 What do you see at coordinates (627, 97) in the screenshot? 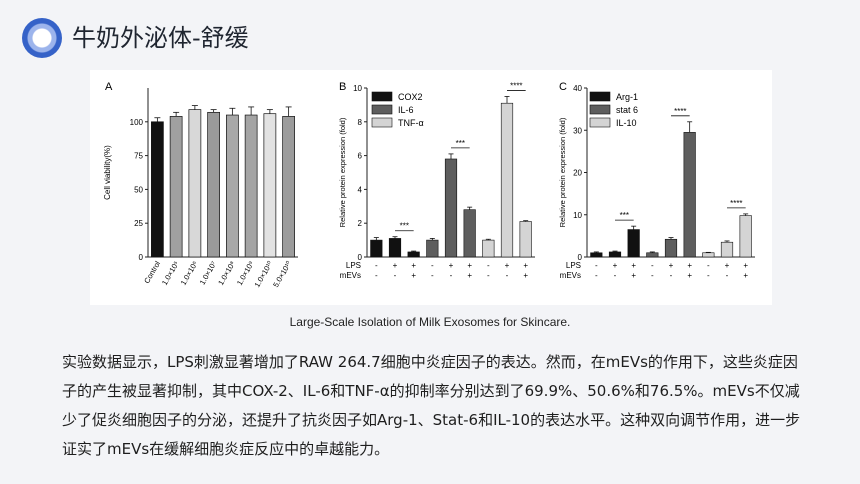
I see `legend-label: Arg-1` at bounding box center [627, 97].